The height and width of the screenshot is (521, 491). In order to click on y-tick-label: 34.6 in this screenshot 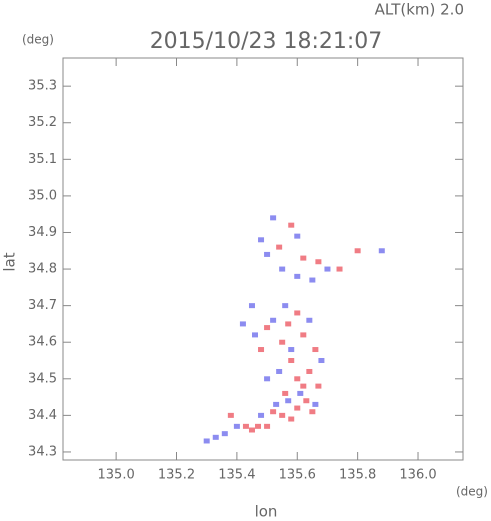, I will do `click(42, 342)`.